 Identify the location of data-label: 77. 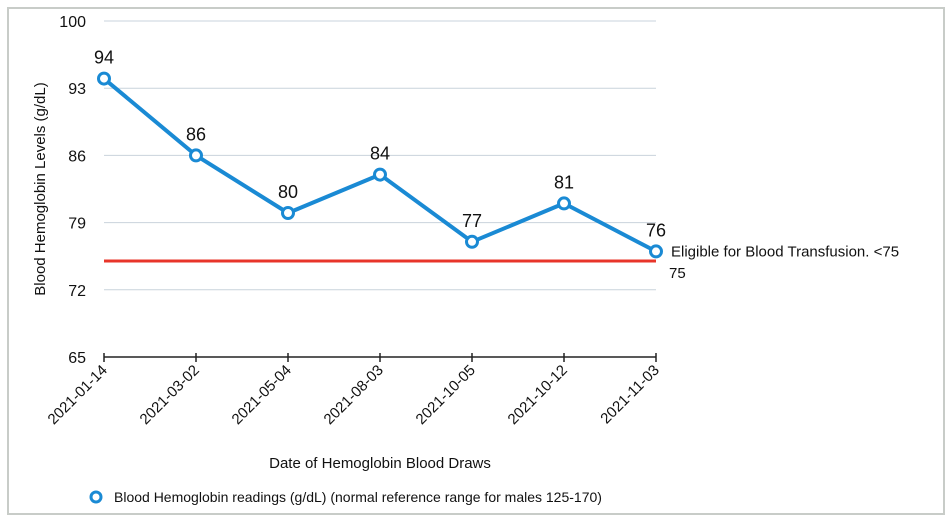
(472, 221).